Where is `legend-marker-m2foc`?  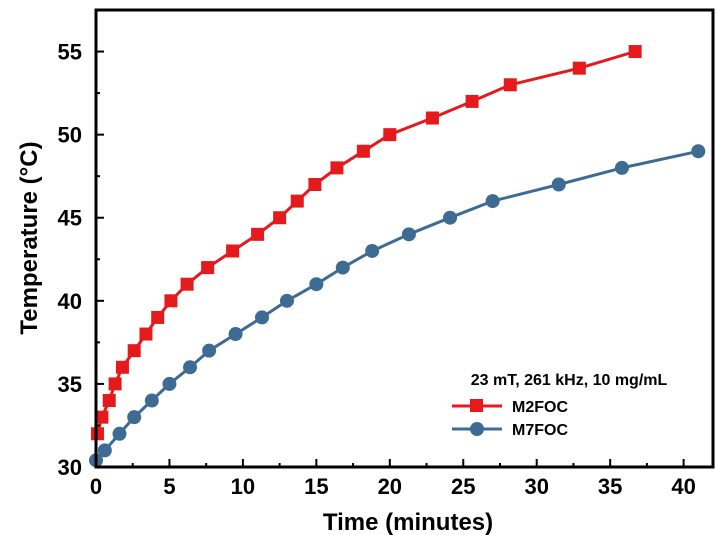
legend-marker-m2foc is located at coordinates (476, 405).